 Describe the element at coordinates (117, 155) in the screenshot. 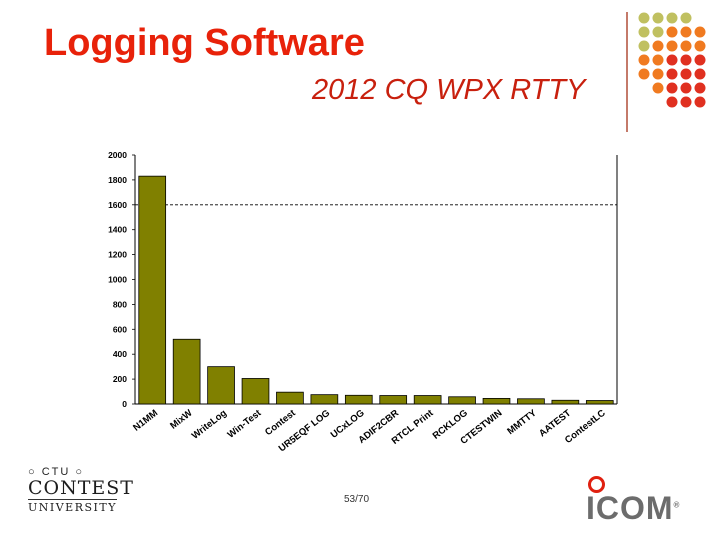

I see `y-tick-label: 2000` at that location.